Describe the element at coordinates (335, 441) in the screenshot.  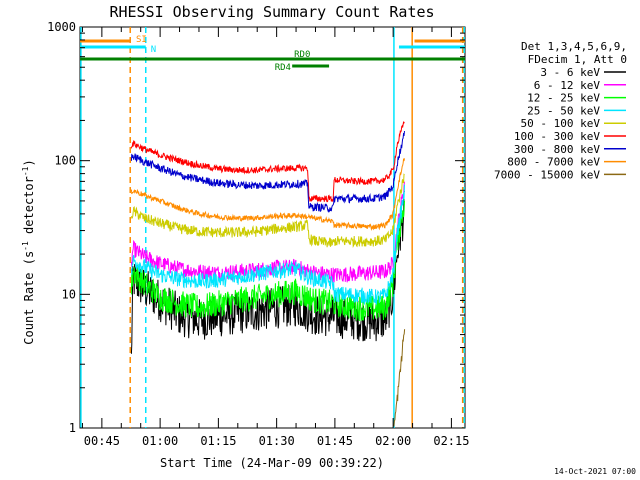
I see `x-tick-label: 01:45` at that location.